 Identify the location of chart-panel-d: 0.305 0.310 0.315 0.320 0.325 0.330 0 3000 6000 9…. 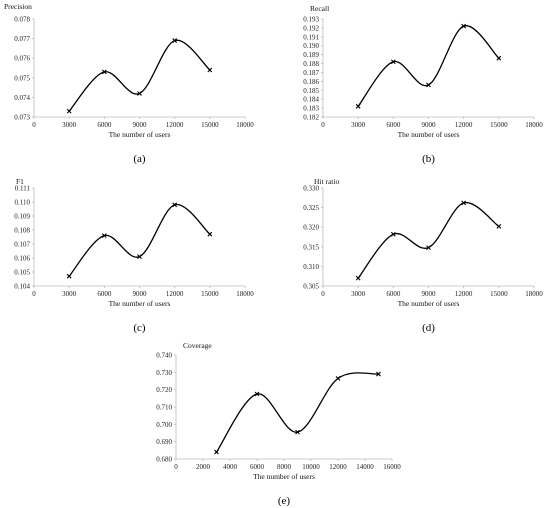
(423, 255).